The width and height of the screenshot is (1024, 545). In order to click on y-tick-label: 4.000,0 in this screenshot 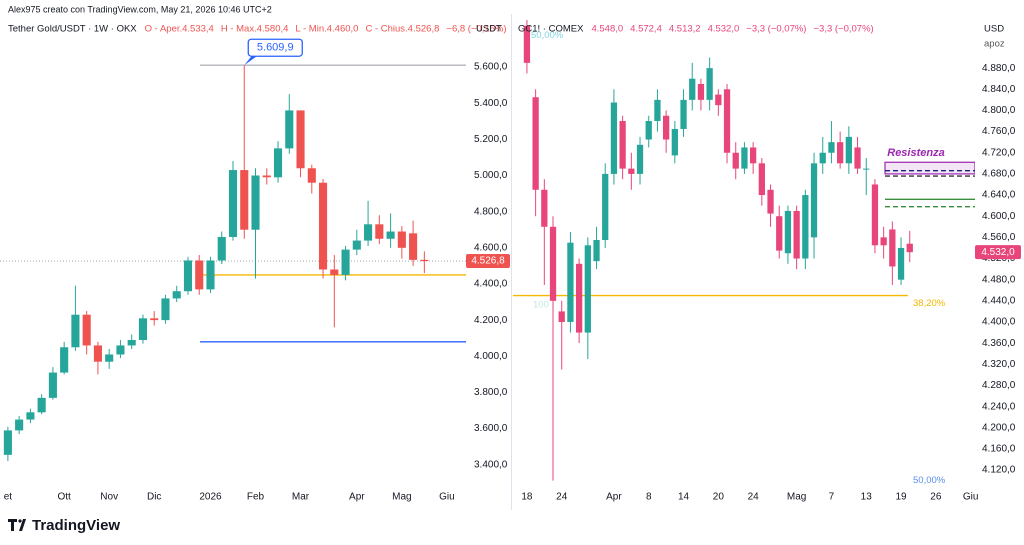, I will do `click(491, 356)`.